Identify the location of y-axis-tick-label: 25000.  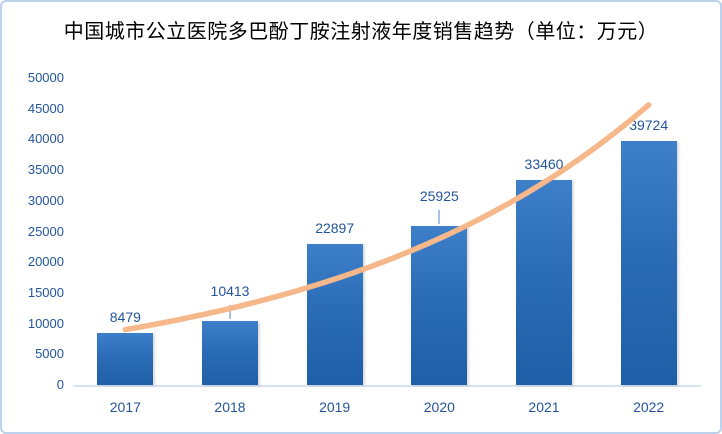
(45, 231).